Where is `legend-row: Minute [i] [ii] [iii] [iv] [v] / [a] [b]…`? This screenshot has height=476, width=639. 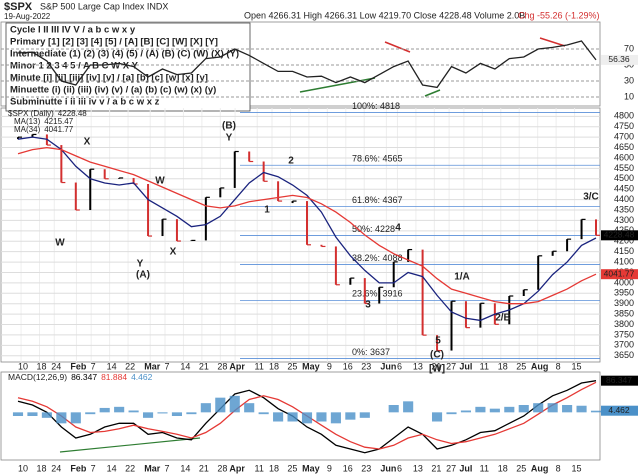
legend-row: Minute [i] [ii] [iii] [iv] [v] / [a] [b]… is located at coordinates (109, 78).